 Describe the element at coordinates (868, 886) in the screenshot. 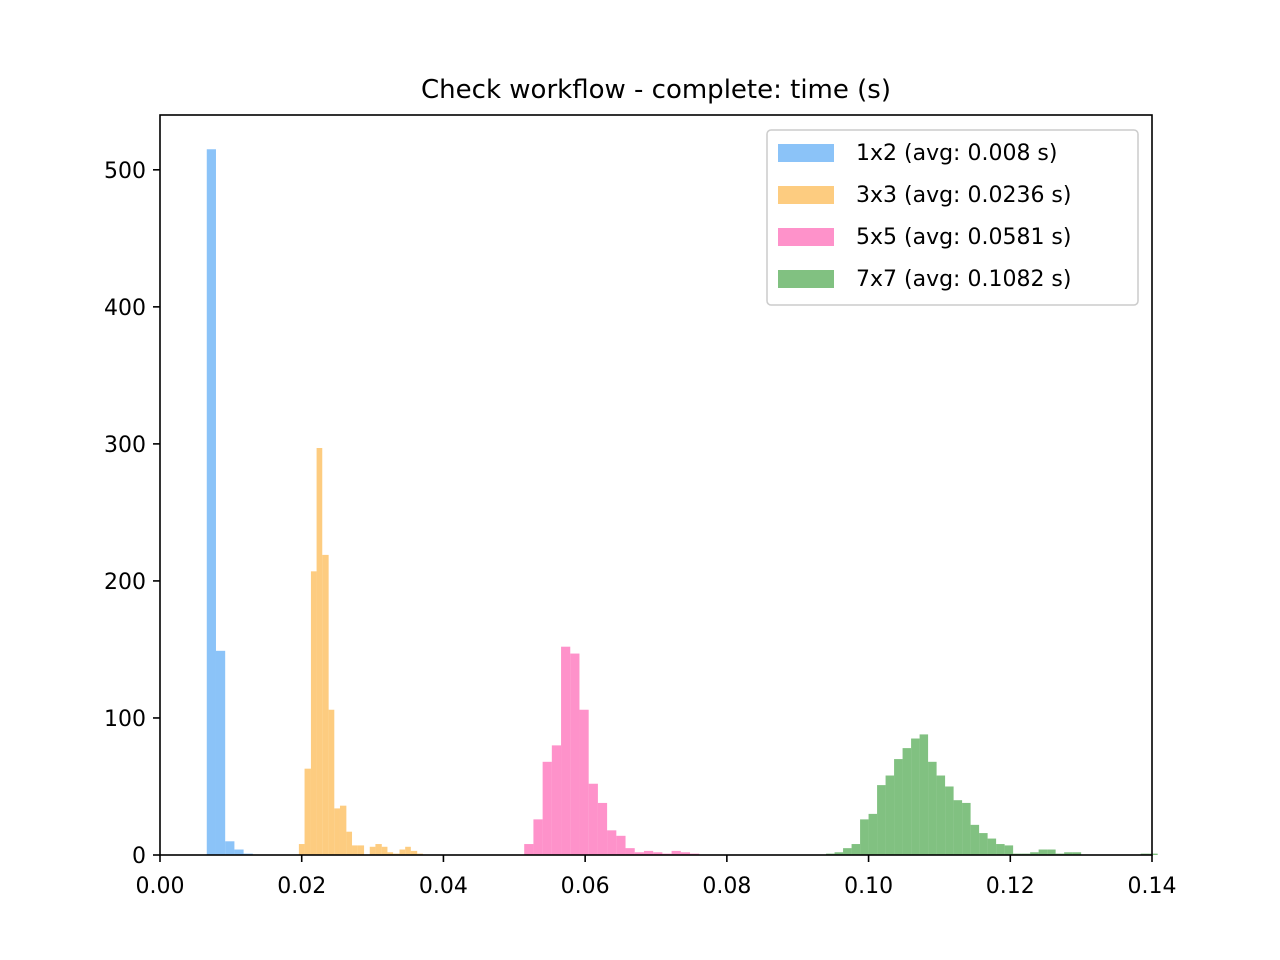

I see `x-tick-label: 0.10` at that location.